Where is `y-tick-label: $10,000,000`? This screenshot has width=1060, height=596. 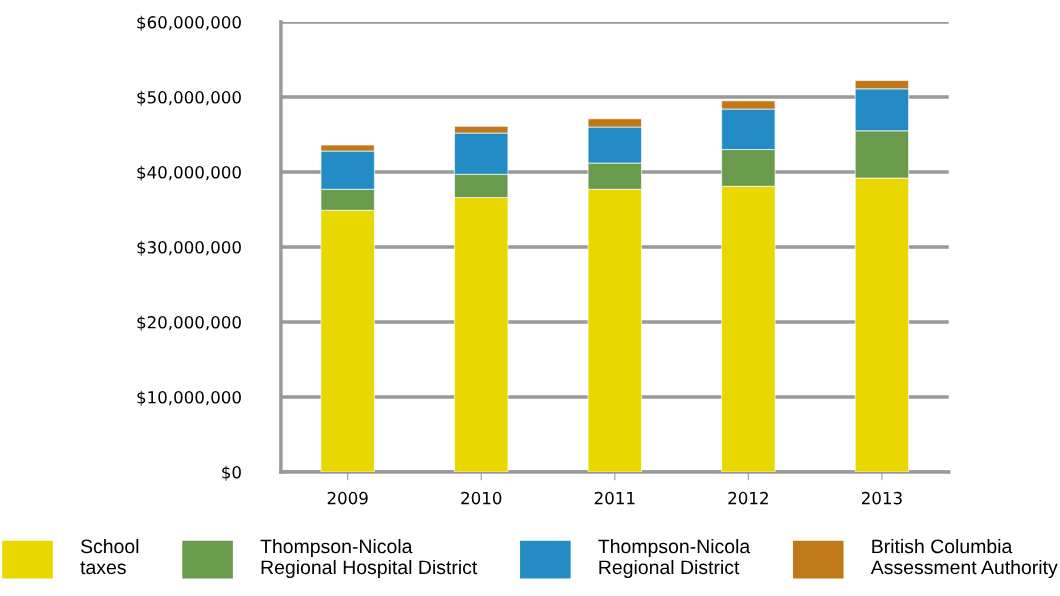 y-tick-label: $10,000,000 is located at coordinates (189, 398).